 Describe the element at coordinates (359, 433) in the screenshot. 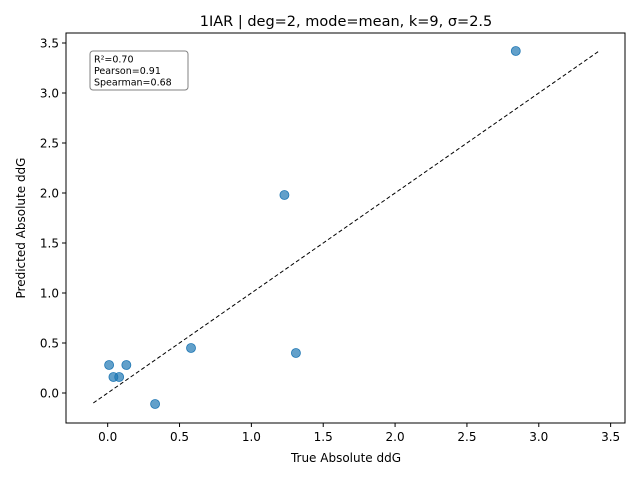

I see `x-axis: 0.0 0.5 1.0 1.5 2.0 2.5 3.0 3.5` at that location.